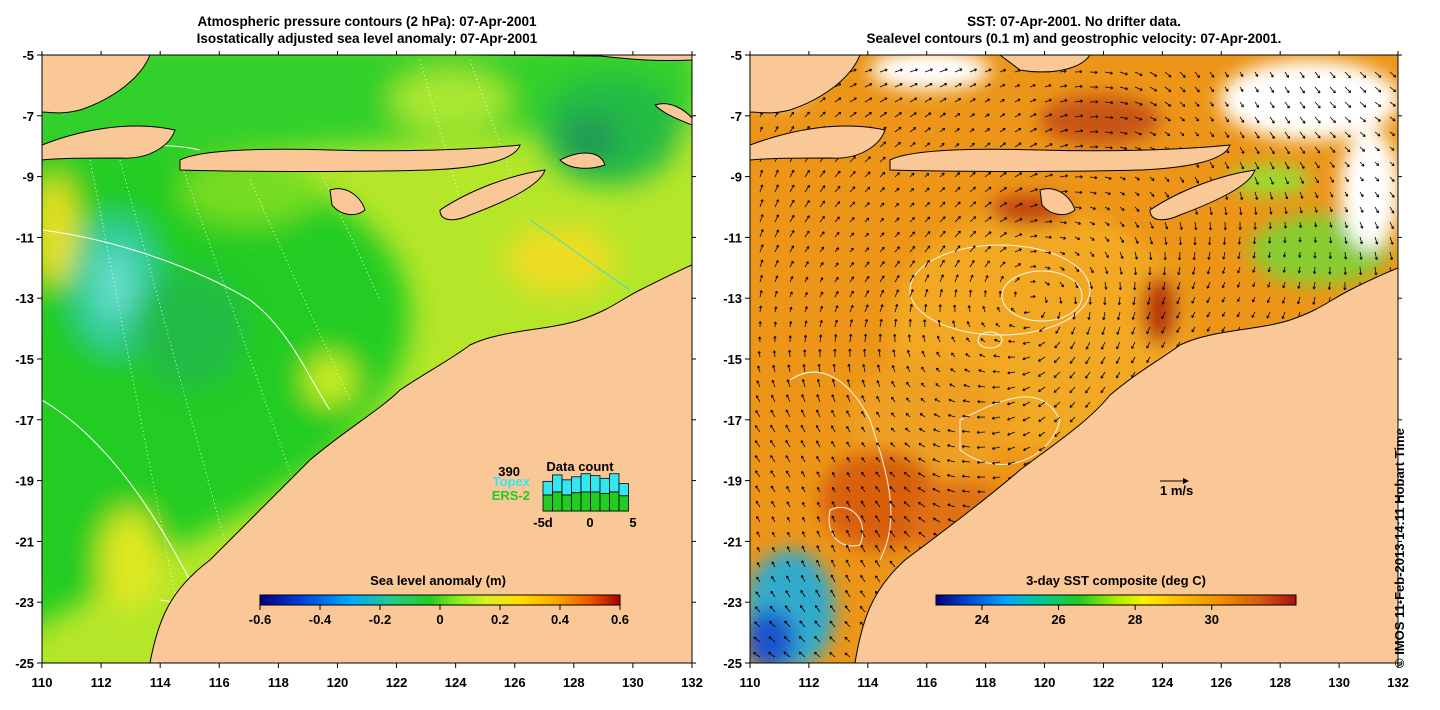 The image size is (1440, 710). Describe the element at coordinates (733, 237) in the screenshot. I see `right-lat-tick-3: -11` at that location.